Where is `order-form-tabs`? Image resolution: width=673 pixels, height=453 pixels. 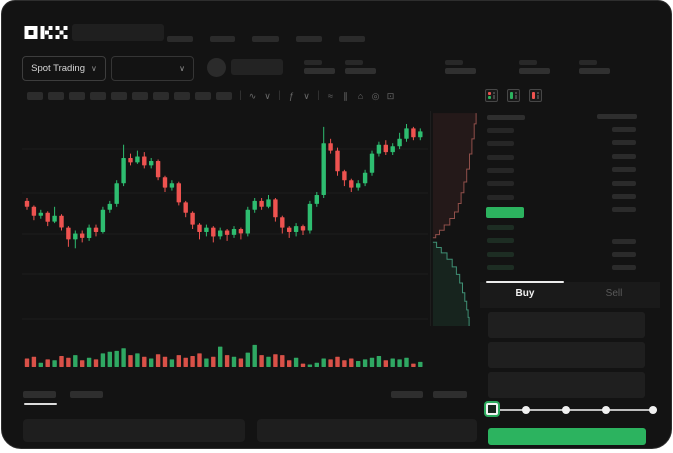 order-form-tabs is located at coordinates (570, 295).